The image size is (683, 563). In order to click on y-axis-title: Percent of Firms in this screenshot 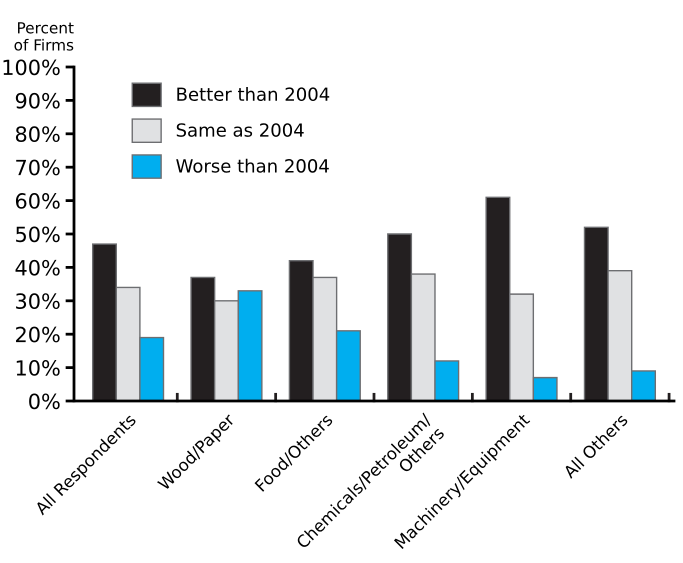, I will do `click(44, 36)`.